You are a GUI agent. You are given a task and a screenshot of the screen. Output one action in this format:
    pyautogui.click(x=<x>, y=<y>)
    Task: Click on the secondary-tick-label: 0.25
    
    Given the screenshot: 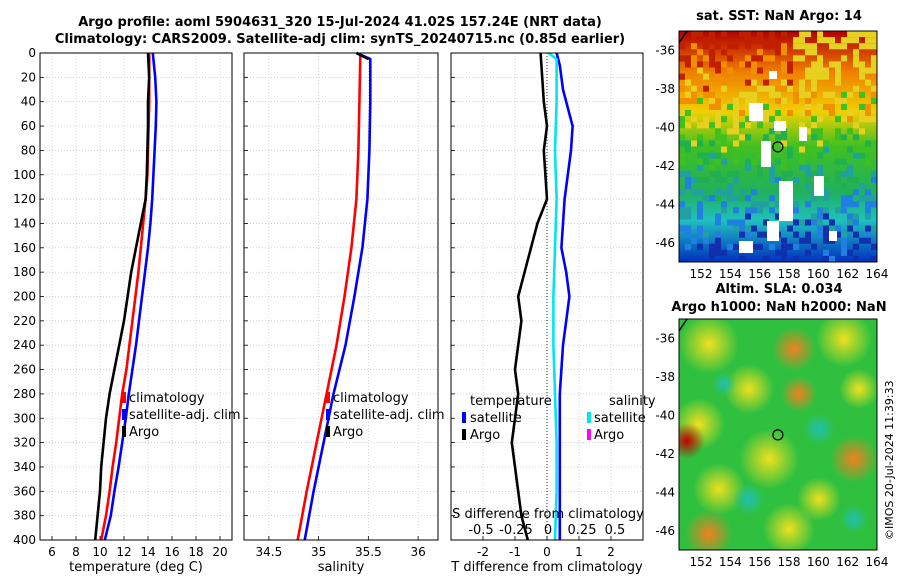 What is the action you would take?
    pyautogui.click(x=582, y=530)
    